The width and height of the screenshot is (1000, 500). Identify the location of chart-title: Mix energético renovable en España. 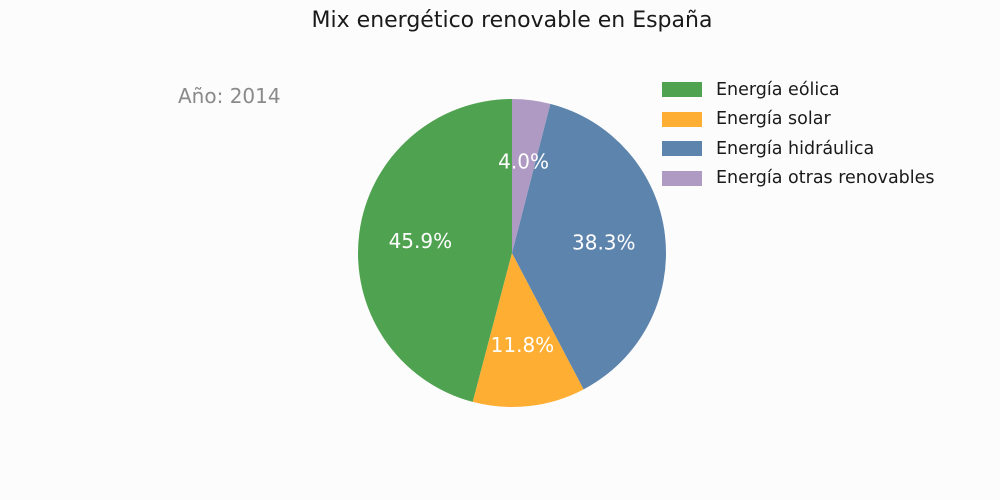
(512, 20).